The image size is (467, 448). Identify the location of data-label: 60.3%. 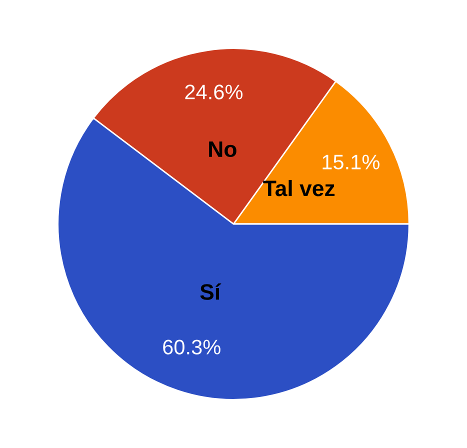
(191, 347).